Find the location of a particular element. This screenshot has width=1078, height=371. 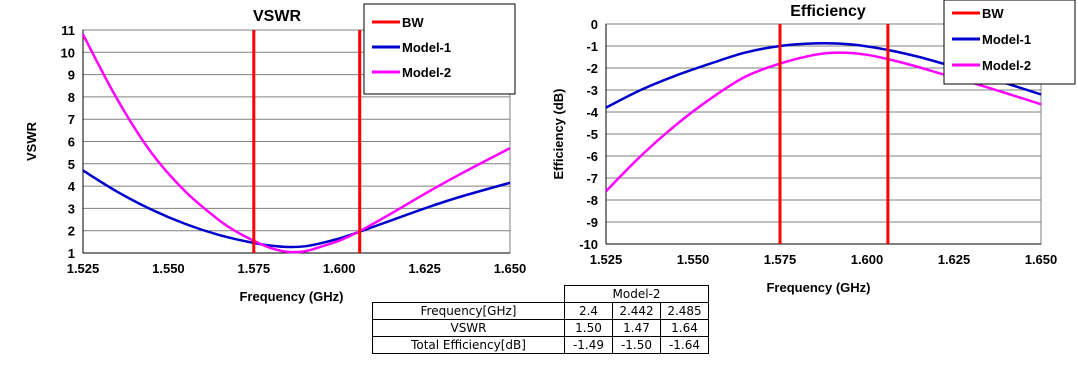

table-cell: 1.50 is located at coordinates (588, 328).